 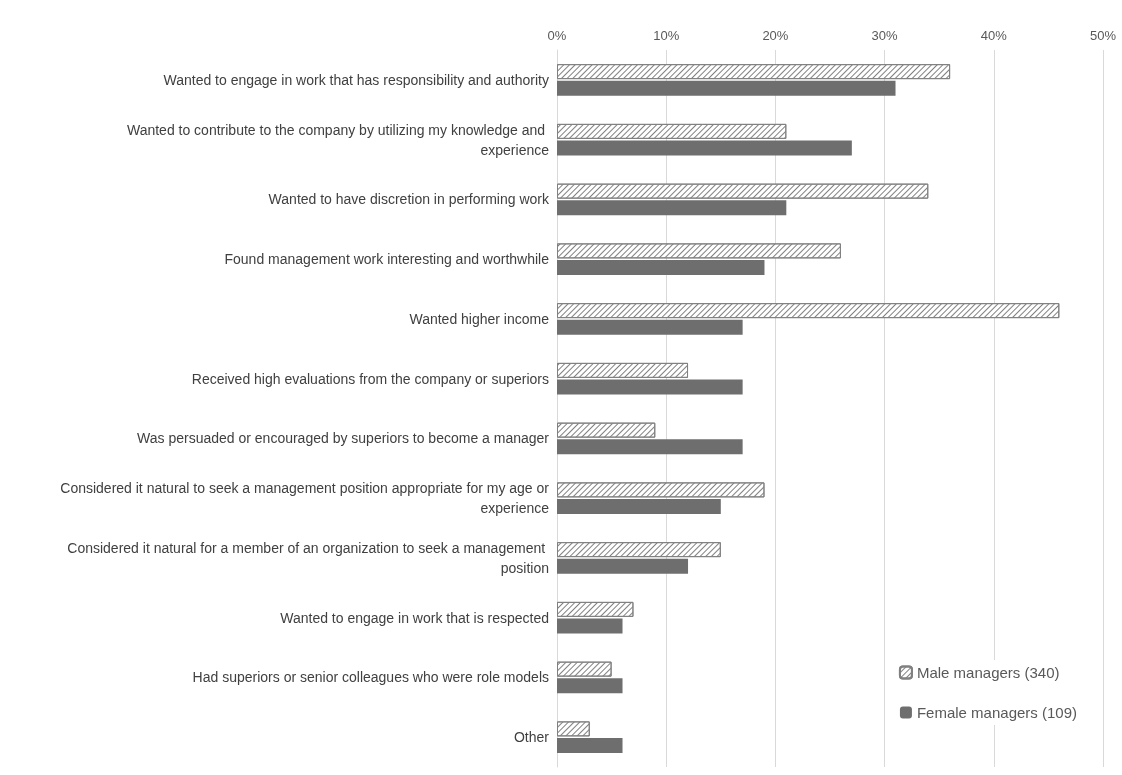 I want to click on x-tick-label: 30%, so click(x=885, y=35).